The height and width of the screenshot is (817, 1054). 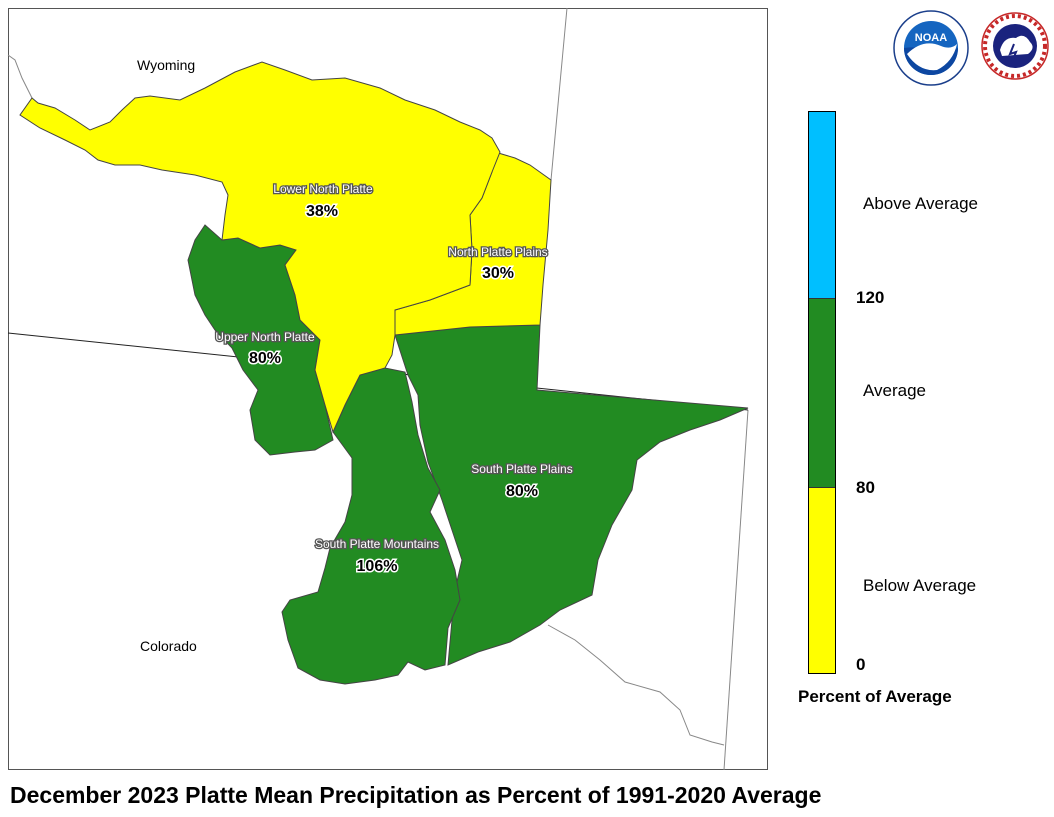 What do you see at coordinates (736, 590) in the screenshot?
I see `southeast-border-line` at bounding box center [736, 590].